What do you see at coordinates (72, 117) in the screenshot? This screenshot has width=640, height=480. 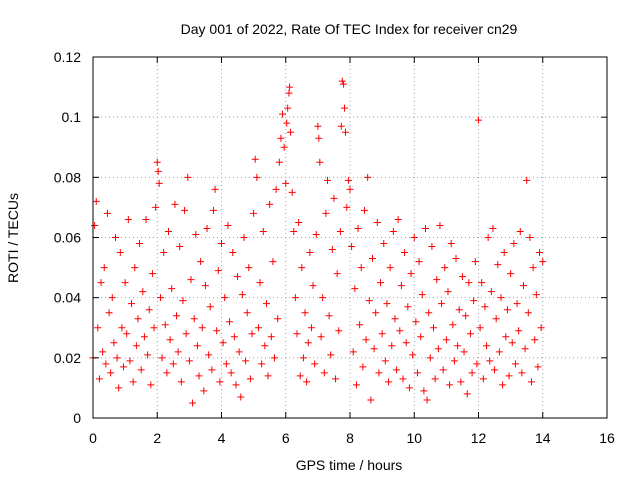 I see `y-tick-label: 0.1` at bounding box center [72, 117].